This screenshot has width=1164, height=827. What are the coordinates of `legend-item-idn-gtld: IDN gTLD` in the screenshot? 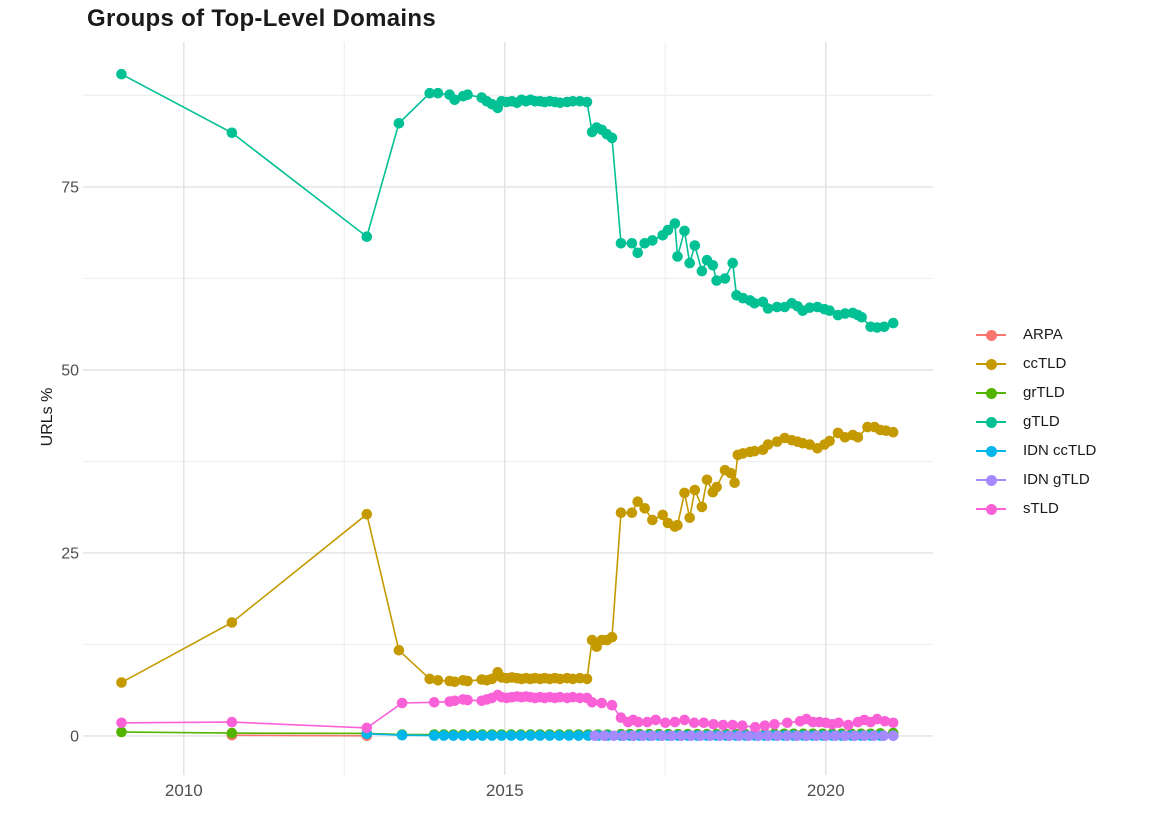 It's located at (1036, 479).